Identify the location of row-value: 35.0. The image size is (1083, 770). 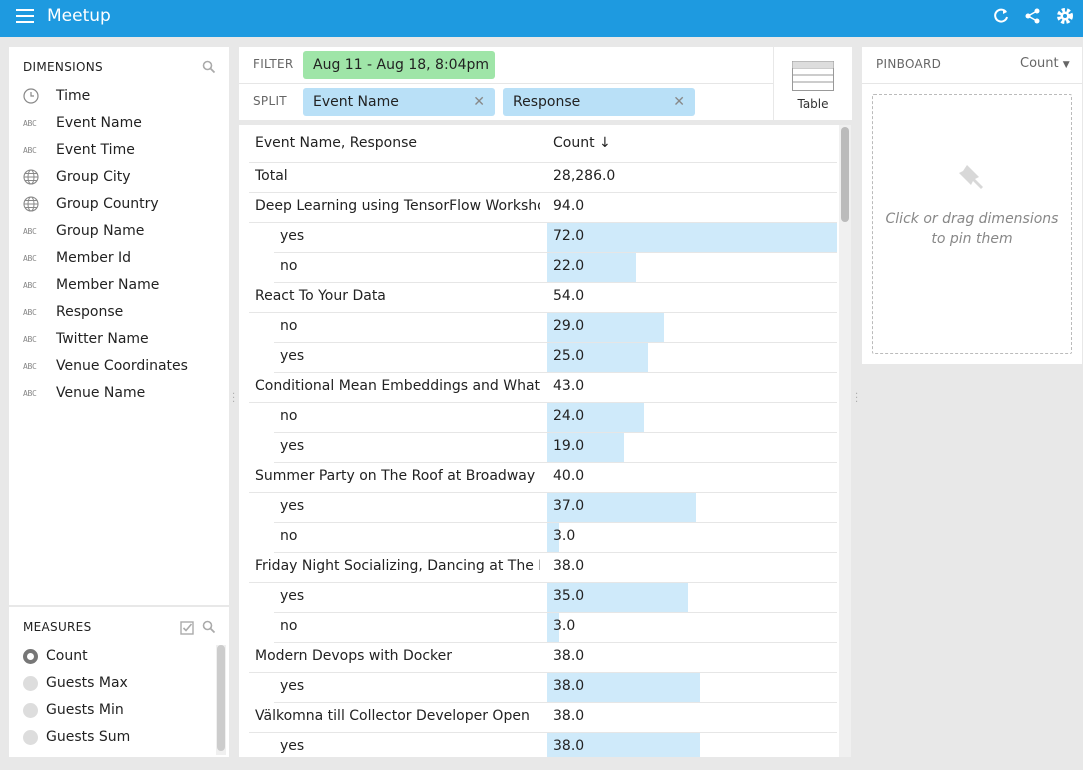
(569, 596).